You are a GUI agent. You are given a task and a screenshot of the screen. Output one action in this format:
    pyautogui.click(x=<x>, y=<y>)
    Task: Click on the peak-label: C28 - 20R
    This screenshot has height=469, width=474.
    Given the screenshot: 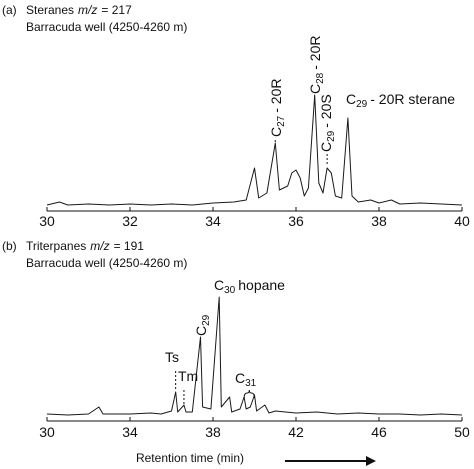 What is the action you would take?
    pyautogui.click(x=316, y=65)
    